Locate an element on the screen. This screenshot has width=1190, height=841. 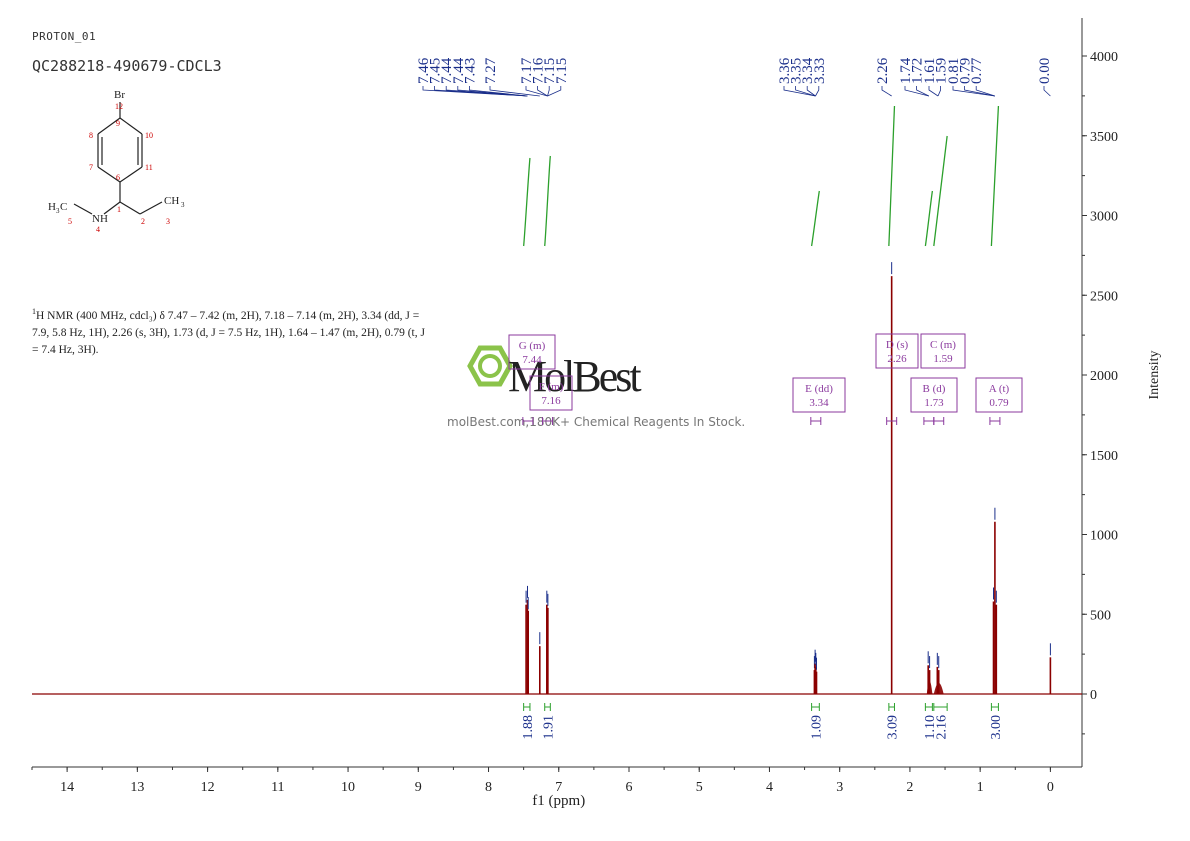
integral-value: 2.16 is located at coordinates (941, 727).